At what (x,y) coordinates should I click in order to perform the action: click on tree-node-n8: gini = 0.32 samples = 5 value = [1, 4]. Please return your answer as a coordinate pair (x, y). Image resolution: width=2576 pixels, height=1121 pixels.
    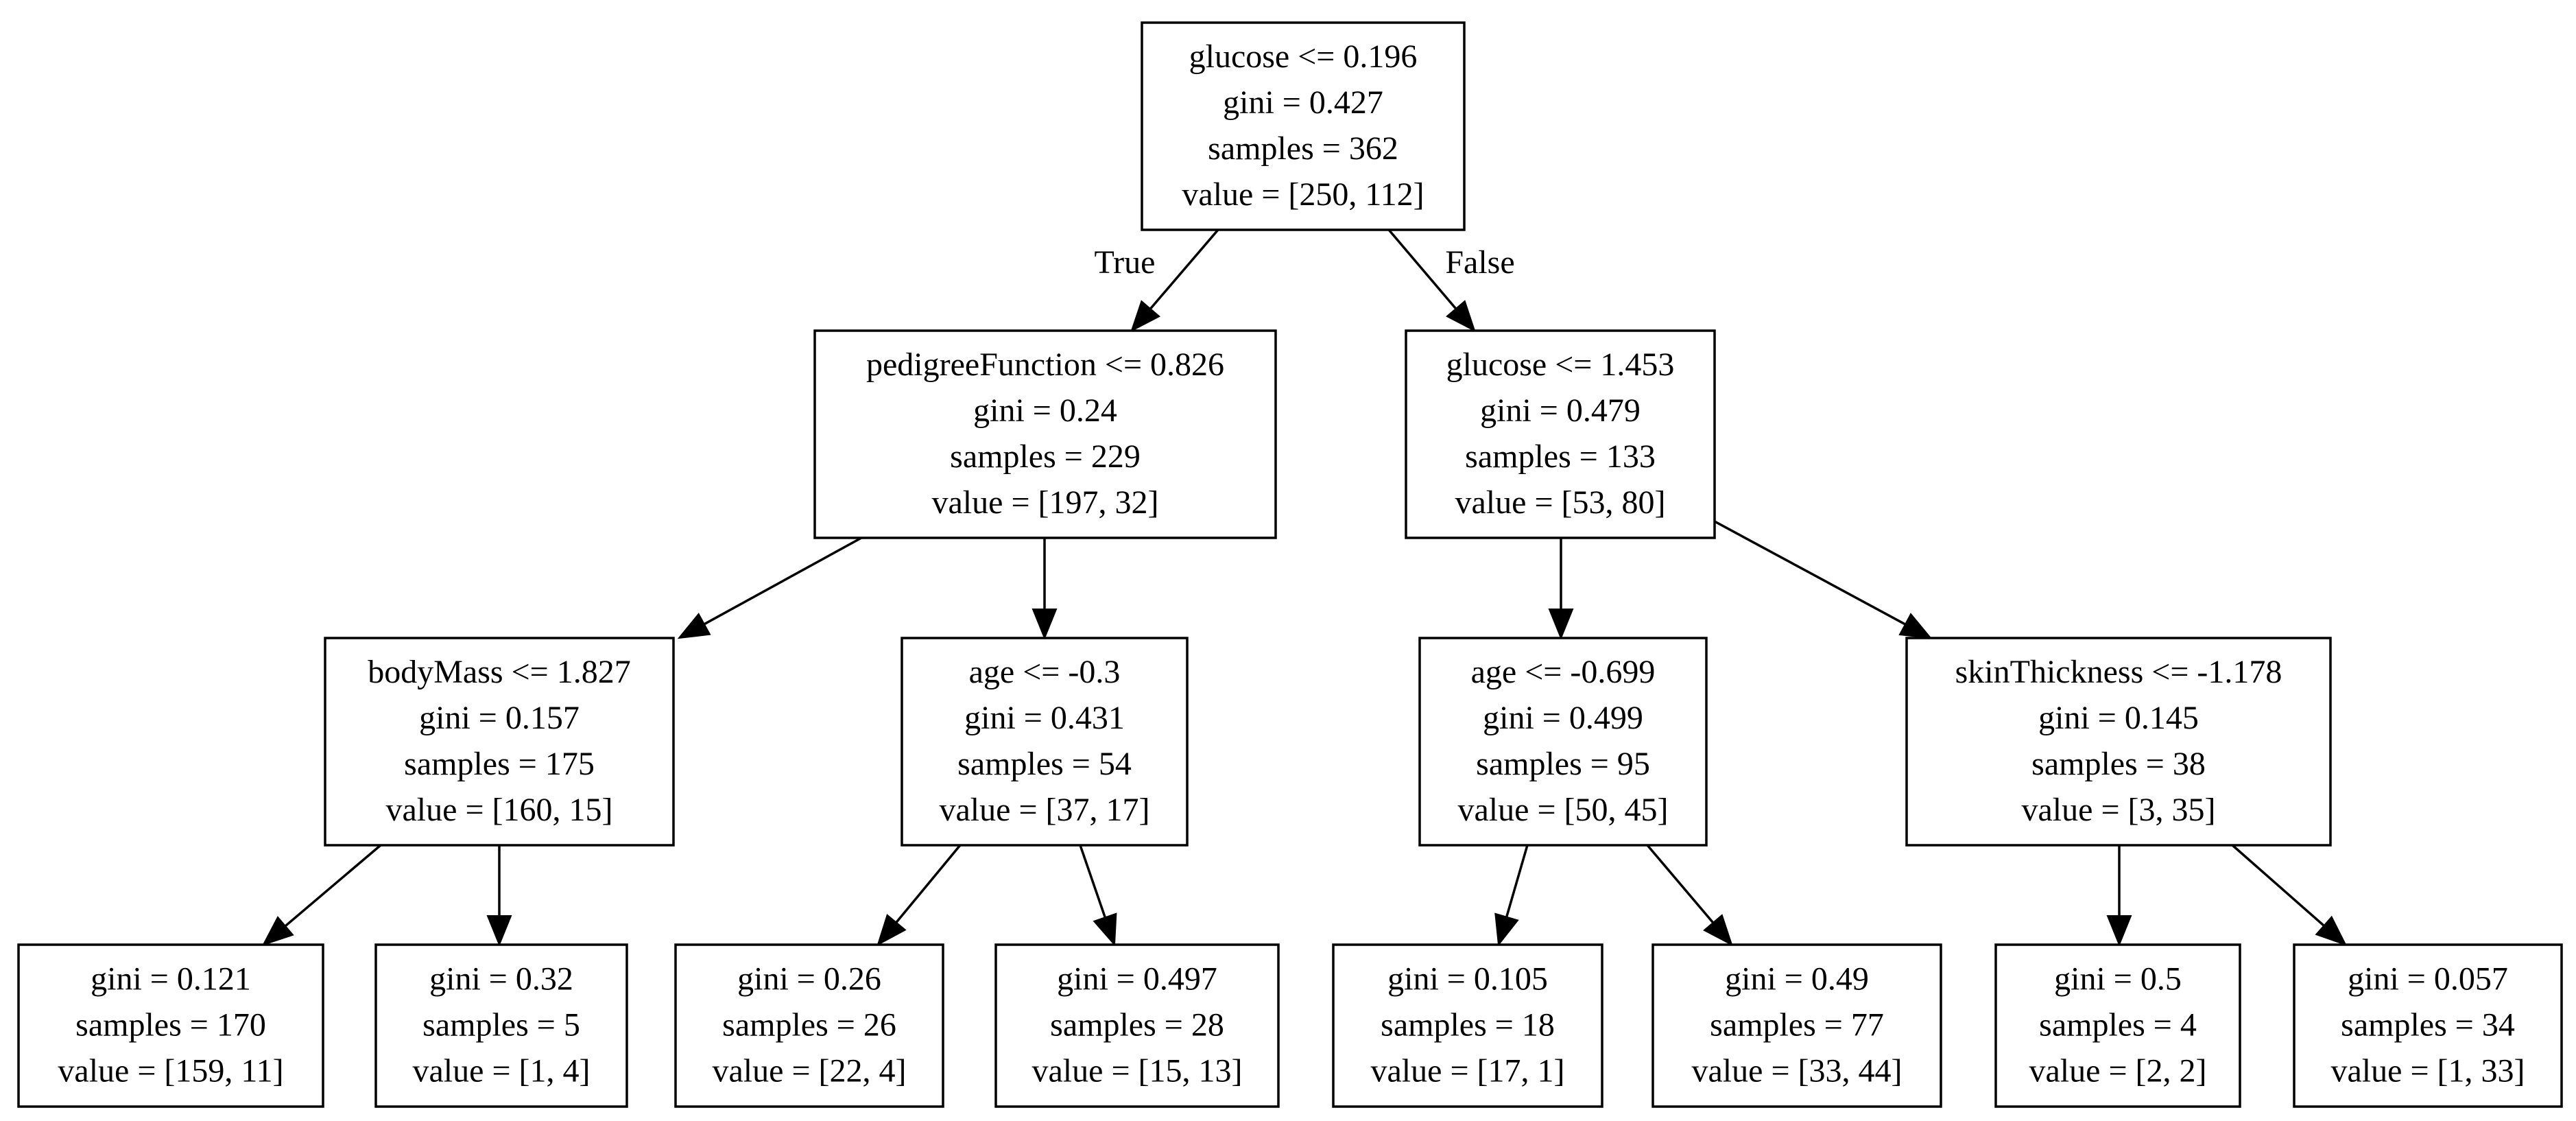
    Looking at the image, I should click on (501, 1025).